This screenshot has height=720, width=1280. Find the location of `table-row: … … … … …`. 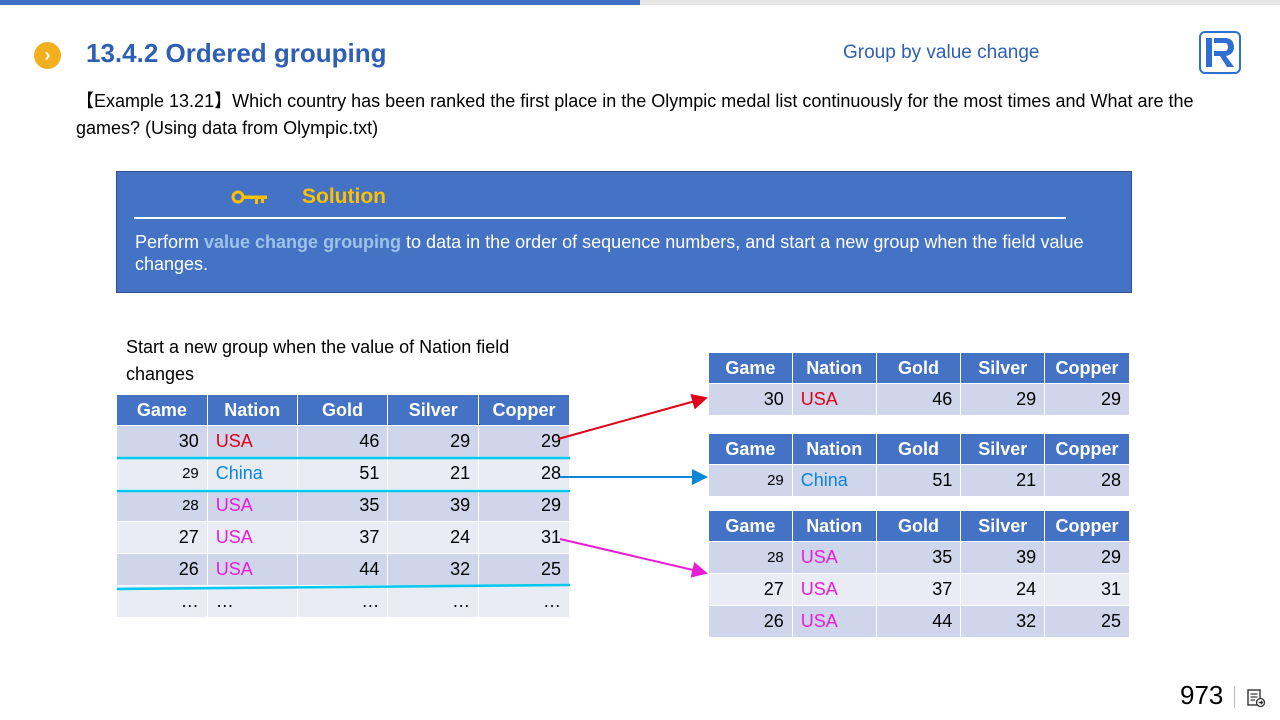

table-row: … … … … … is located at coordinates (343, 601).